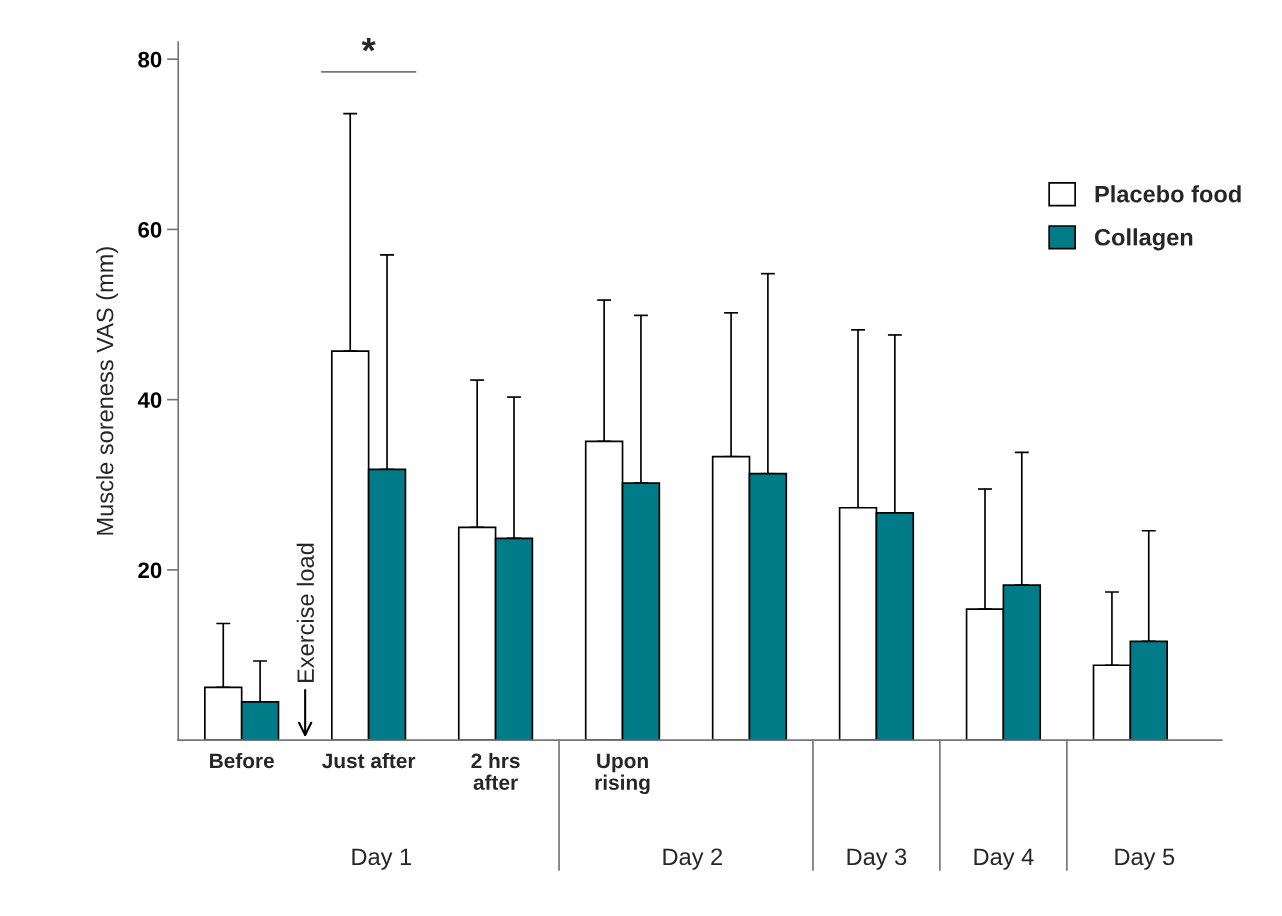  Describe the element at coordinates (150, 59) in the screenshot. I see `y-tick-label: 80` at that location.